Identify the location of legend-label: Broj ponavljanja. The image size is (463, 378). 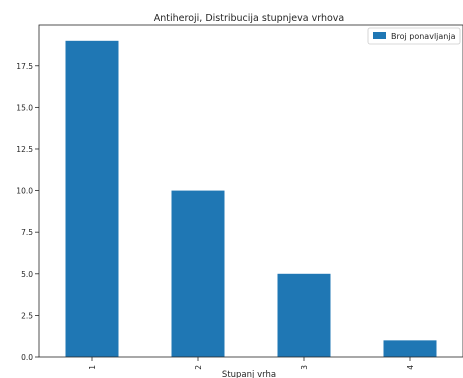
(423, 36).